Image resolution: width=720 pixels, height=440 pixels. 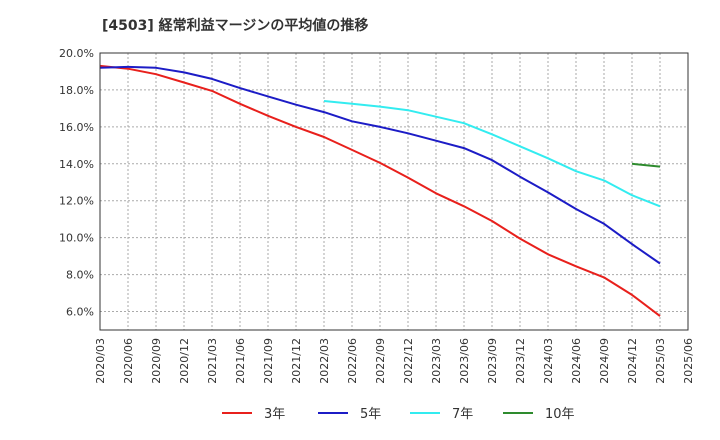 What do you see at coordinates (76, 183) in the screenshot?
I see `y-axis-ticks: 6.0% 8.0% 10.0% 12.0% 14.0% 16.0% 18.0% 20.0%` at bounding box center [76, 183].